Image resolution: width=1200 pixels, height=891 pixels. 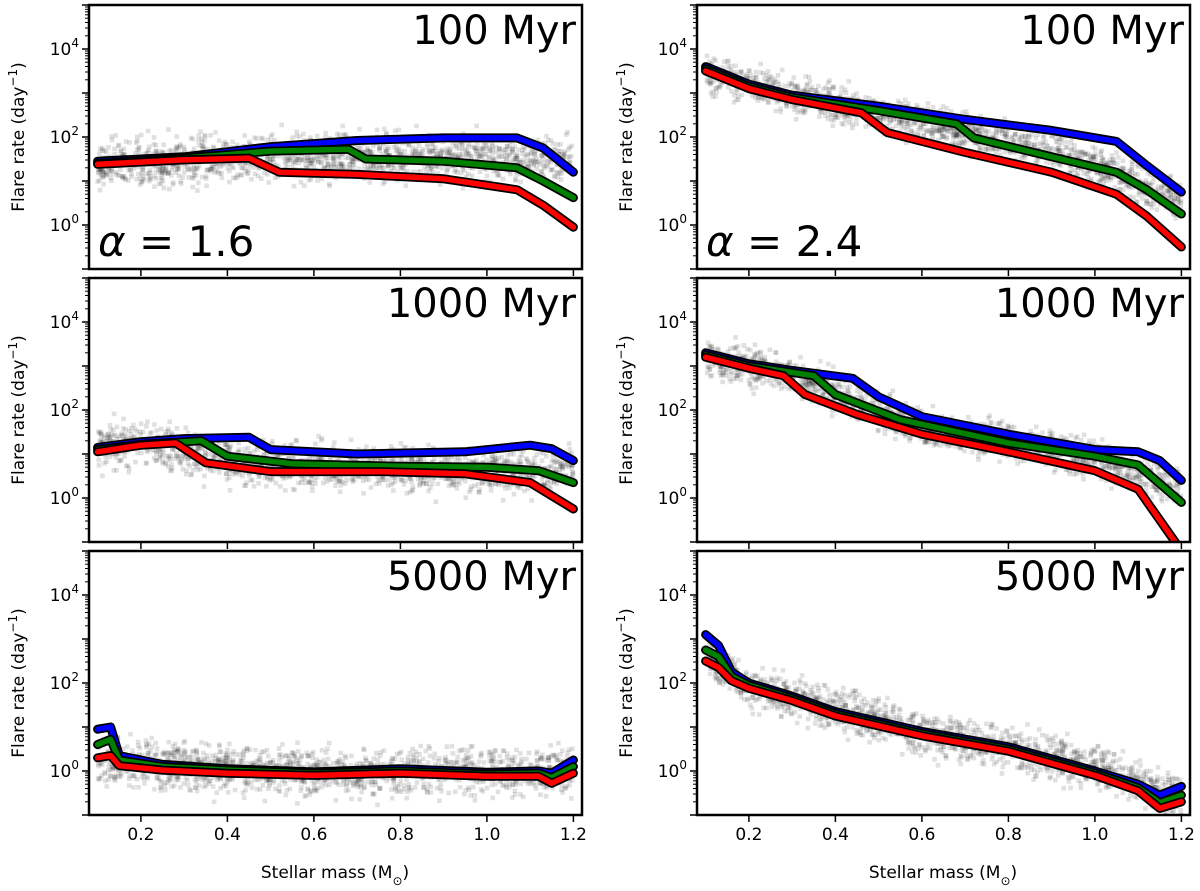 I want to click on y-tick-base: 10, so click(x=669, y=138).